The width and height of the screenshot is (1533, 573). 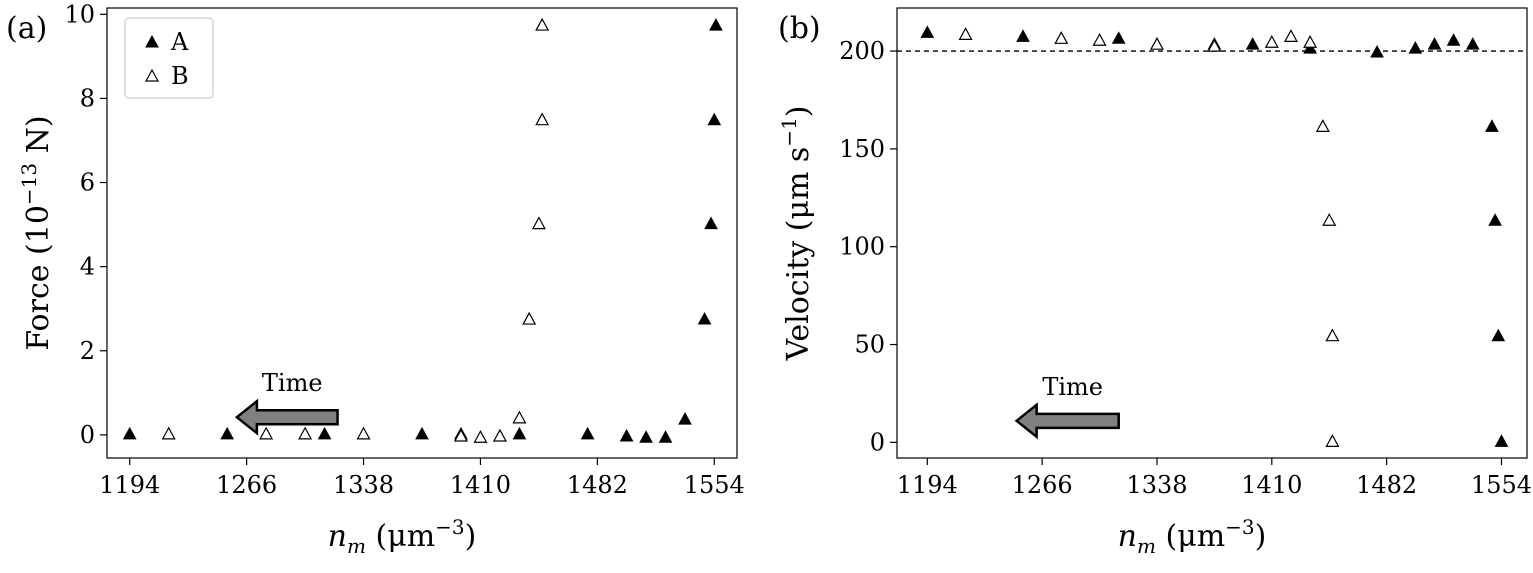 I want to click on y-tick-label: 100, so click(x=862, y=247).